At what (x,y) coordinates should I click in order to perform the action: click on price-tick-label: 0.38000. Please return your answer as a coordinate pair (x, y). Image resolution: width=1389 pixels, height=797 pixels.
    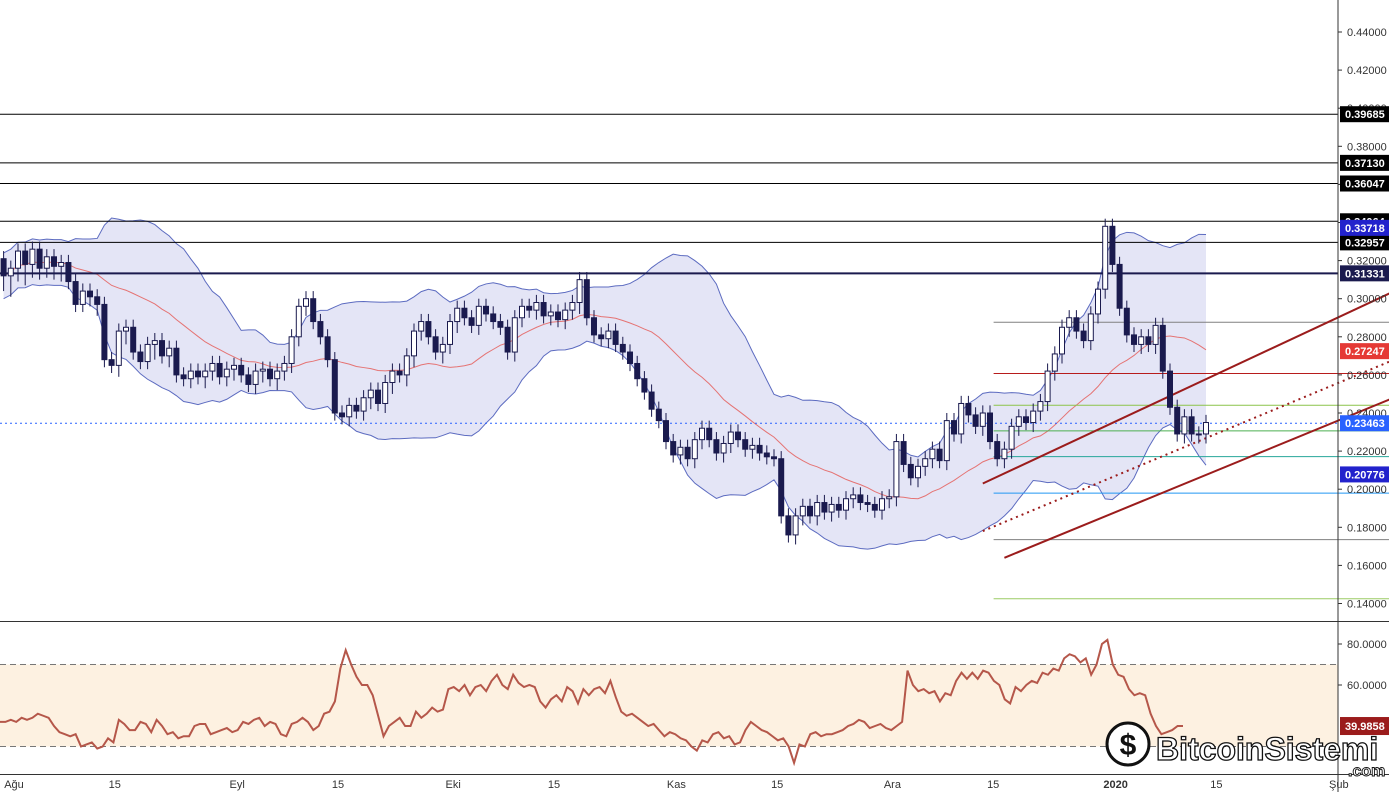
    Looking at the image, I should click on (1367, 147).